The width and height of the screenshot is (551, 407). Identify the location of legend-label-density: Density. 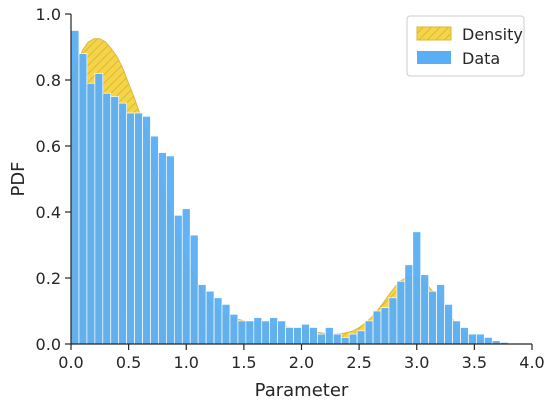
(492, 34).